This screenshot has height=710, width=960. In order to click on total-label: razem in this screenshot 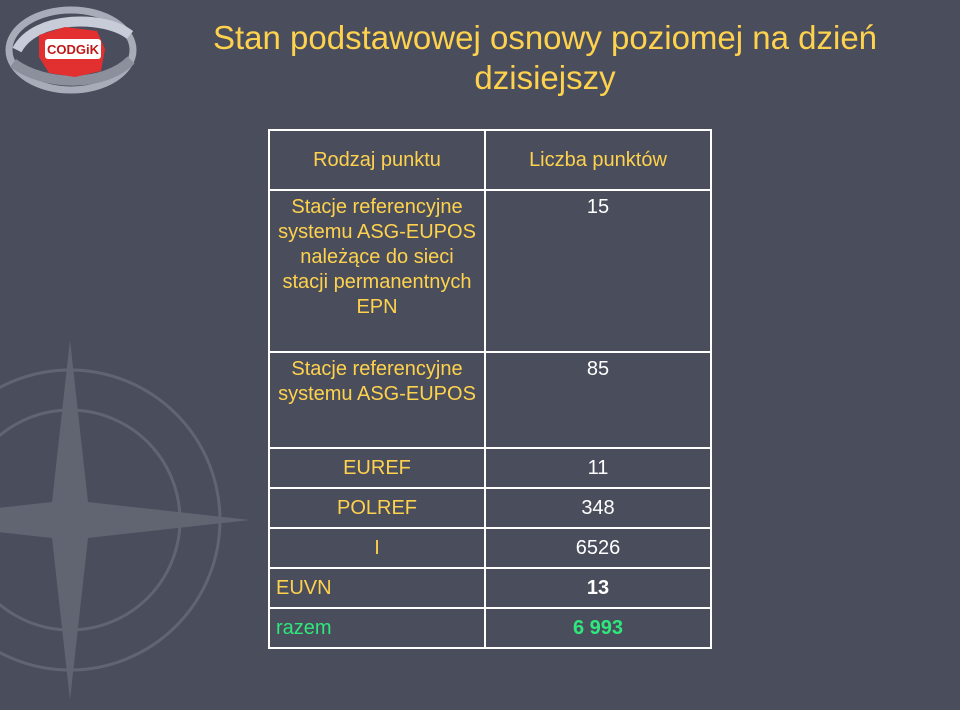, I will do `click(377, 628)`.